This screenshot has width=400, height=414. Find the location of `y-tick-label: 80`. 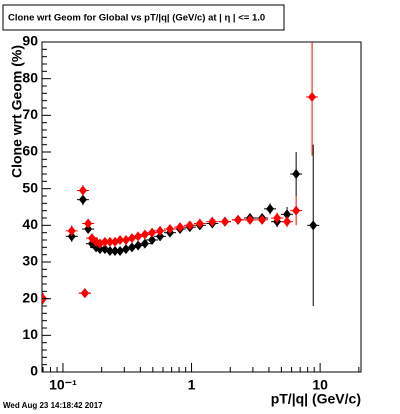

y-tick-label: 80 is located at coordinates (30, 77).